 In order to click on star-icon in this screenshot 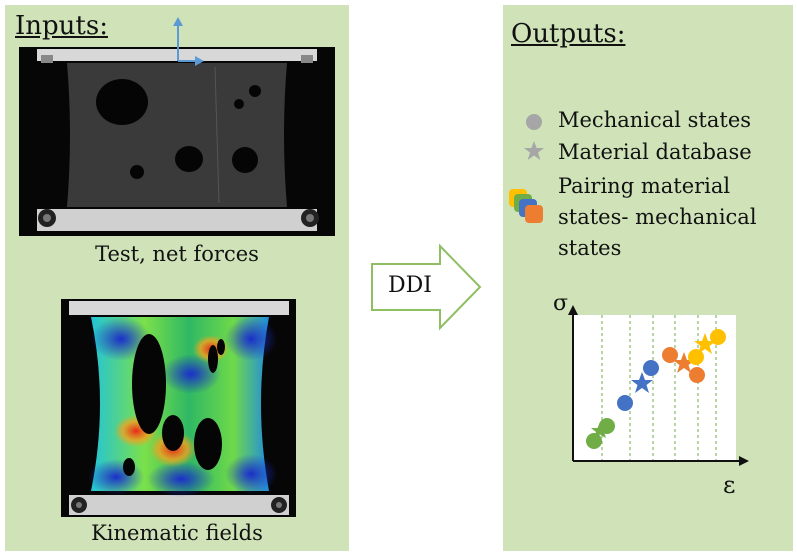, I will do `click(534, 150)`.